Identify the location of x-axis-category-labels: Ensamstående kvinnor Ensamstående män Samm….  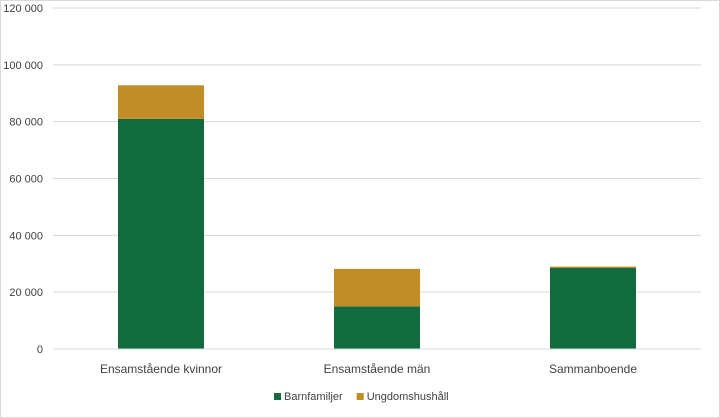
(368, 369).